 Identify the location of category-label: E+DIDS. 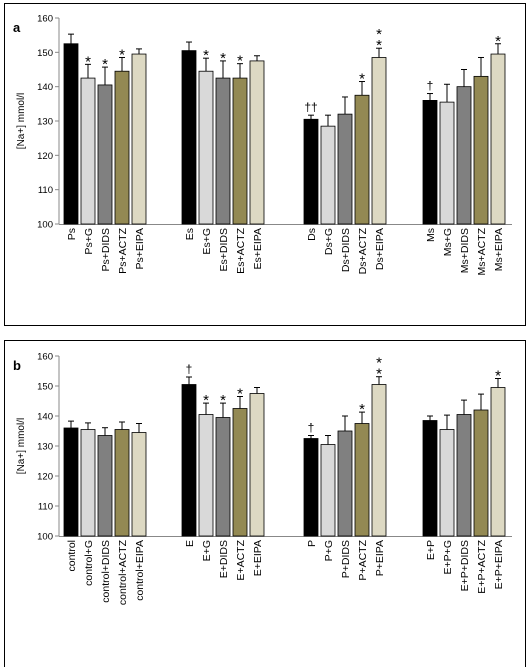
(224, 559).